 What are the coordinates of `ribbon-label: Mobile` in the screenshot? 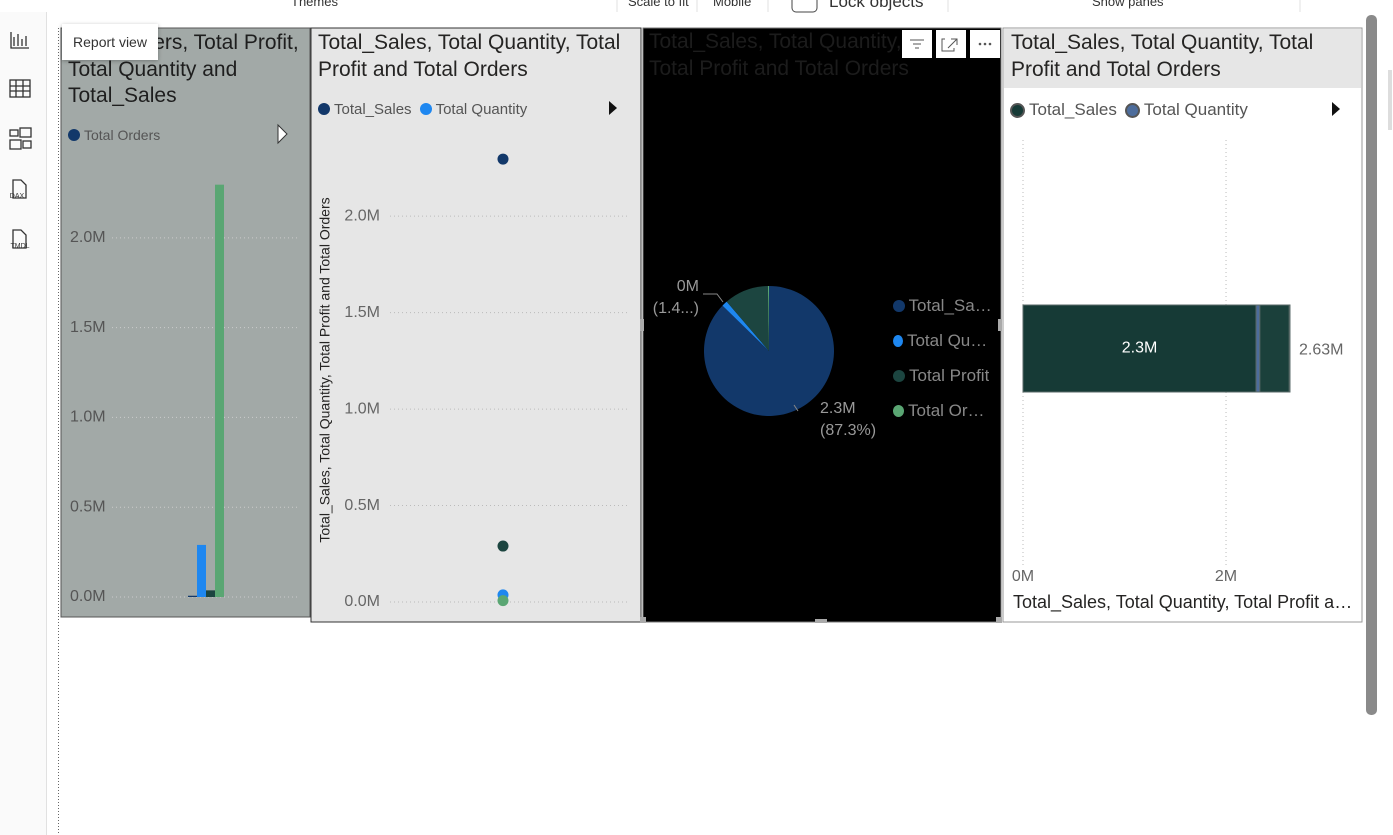 It's located at (732, 4).